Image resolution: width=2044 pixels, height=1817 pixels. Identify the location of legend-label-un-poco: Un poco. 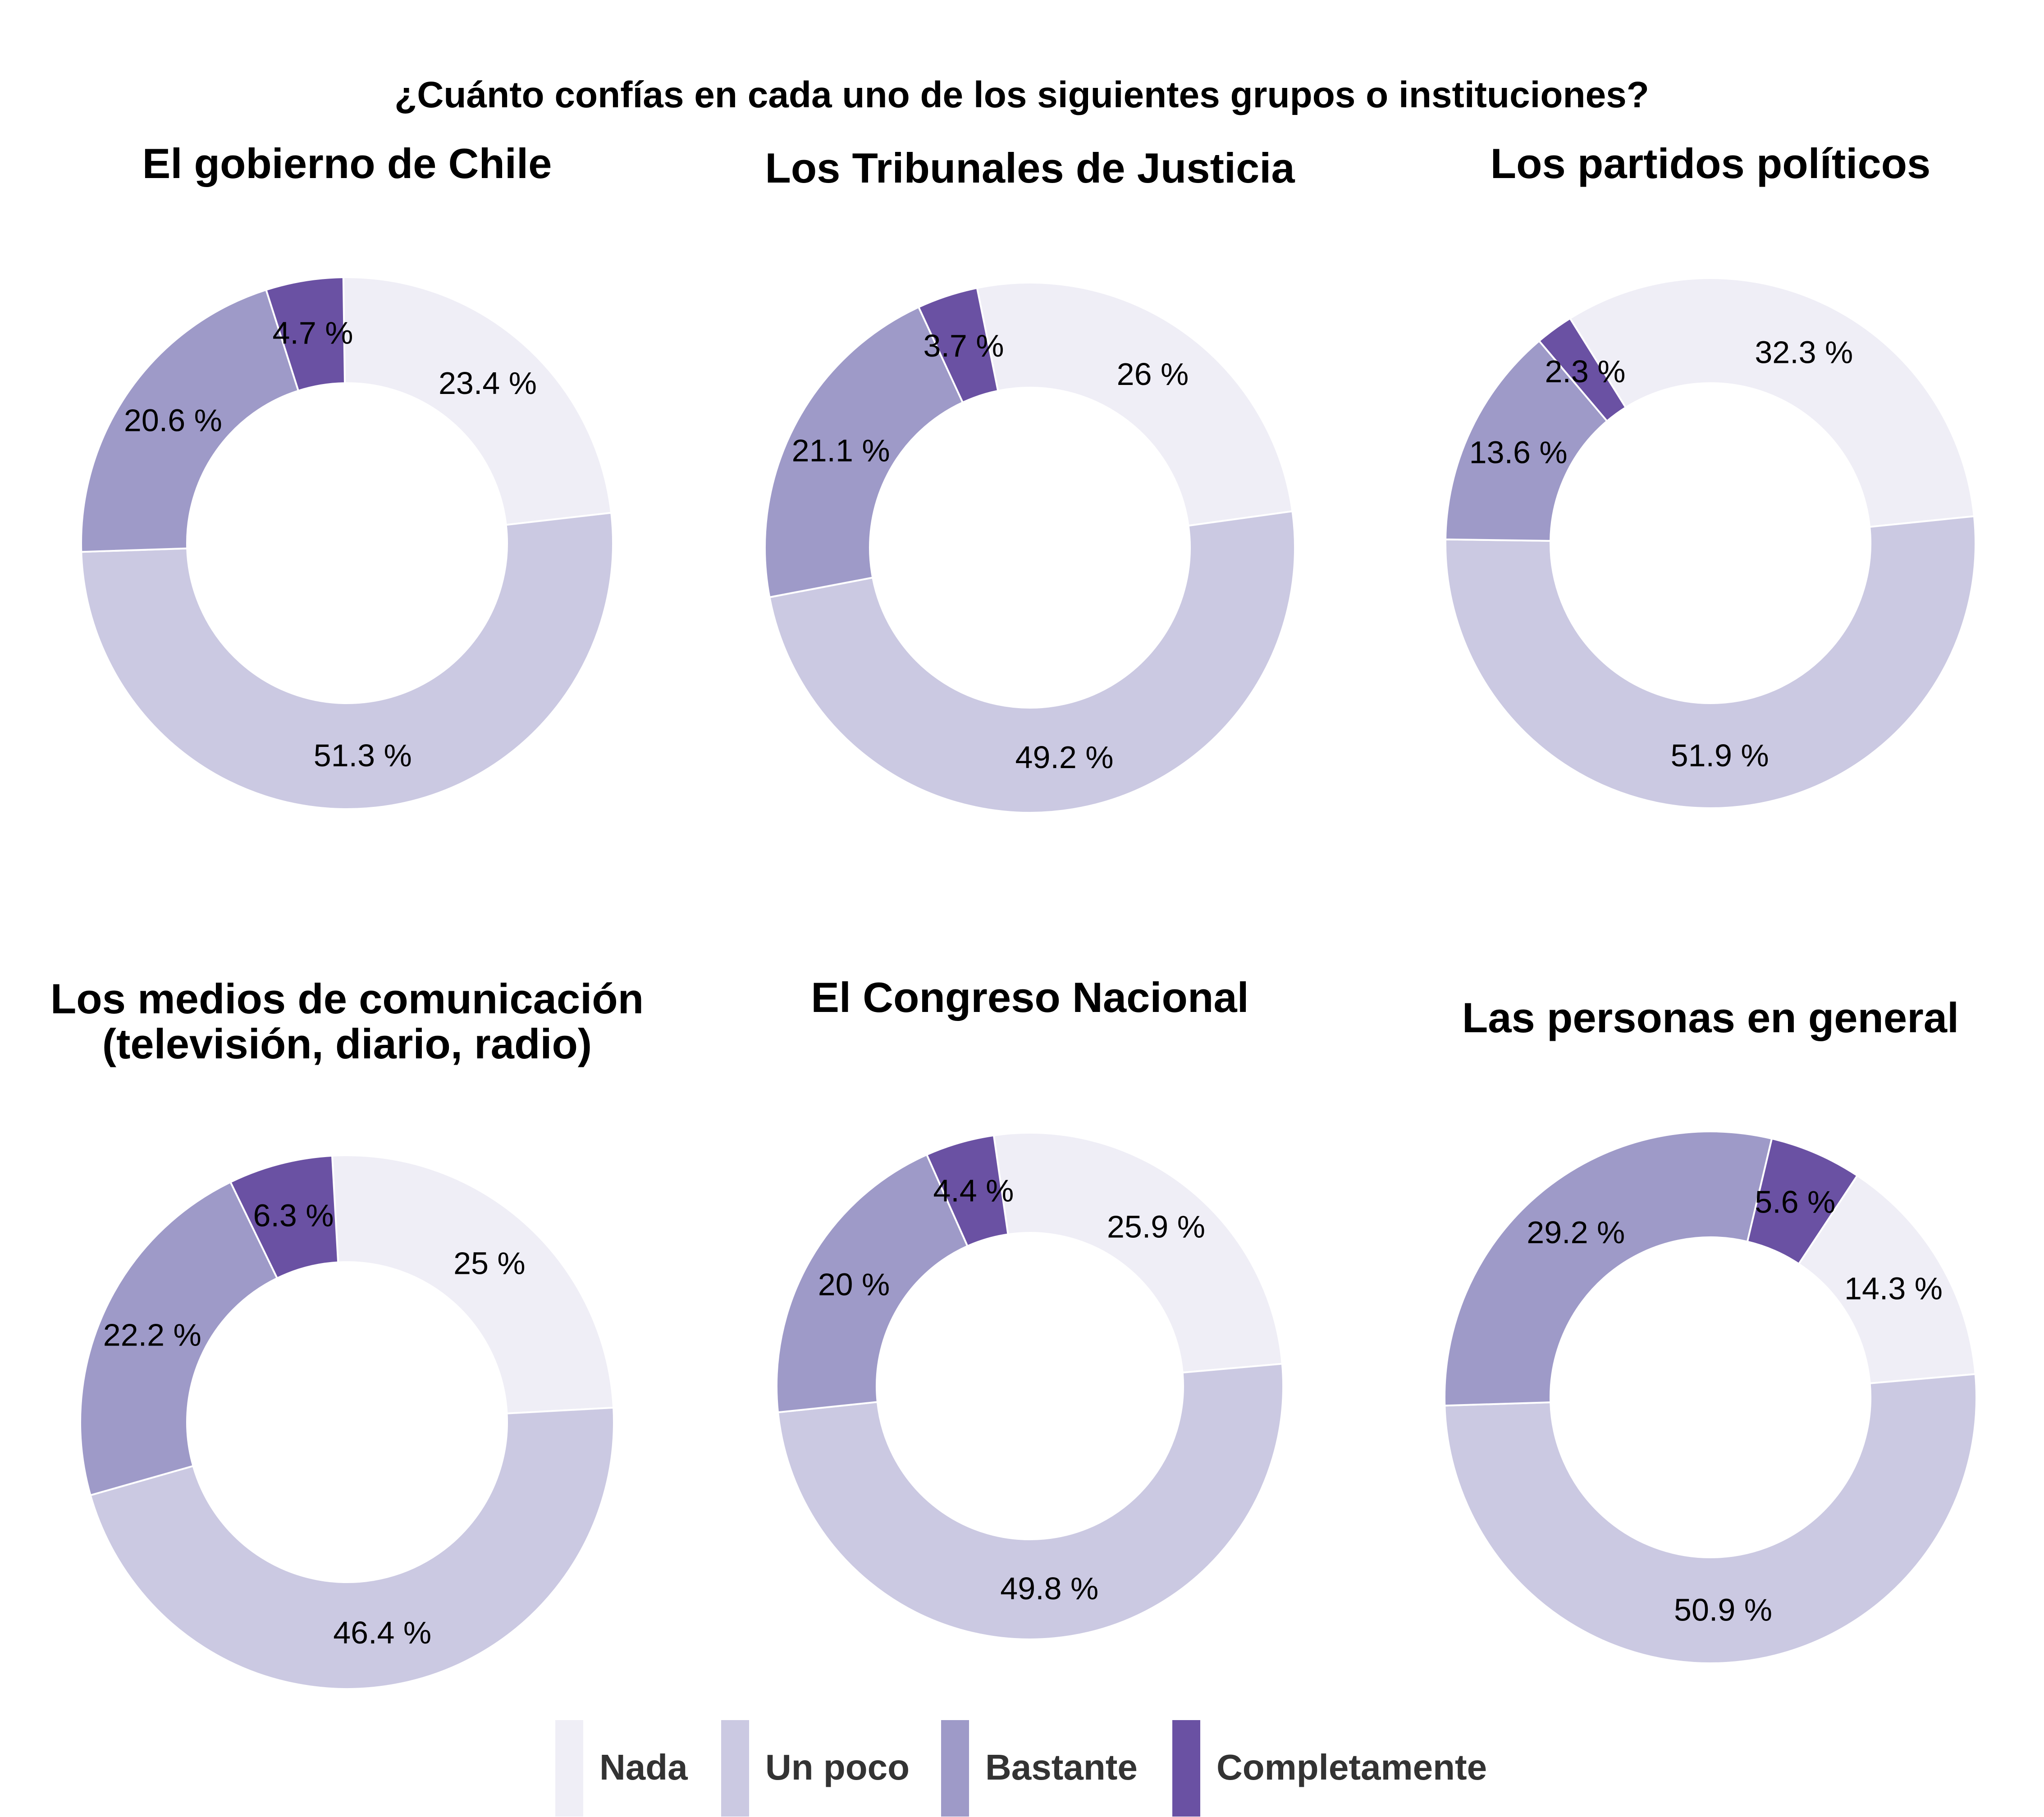
(837, 1767).